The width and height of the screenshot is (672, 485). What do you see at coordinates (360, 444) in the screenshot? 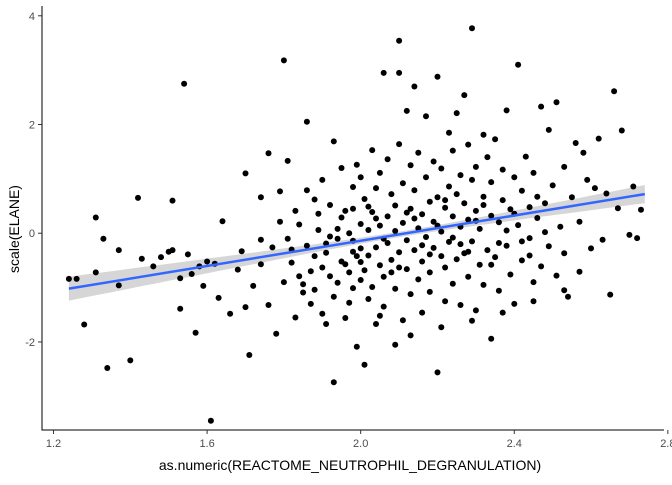
I see `x-tick-label: 2.0` at bounding box center [360, 444].